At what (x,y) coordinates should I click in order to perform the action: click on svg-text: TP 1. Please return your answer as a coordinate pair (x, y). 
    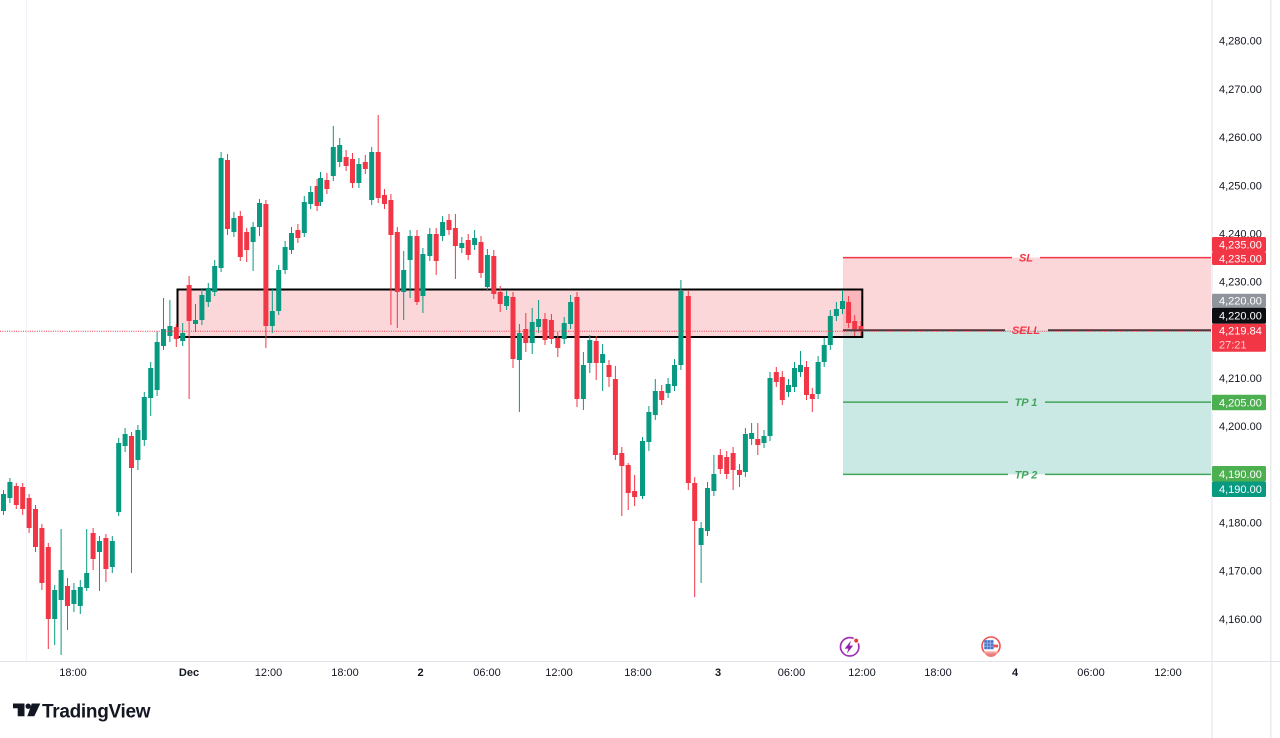
    Looking at the image, I should click on (1026, 403).